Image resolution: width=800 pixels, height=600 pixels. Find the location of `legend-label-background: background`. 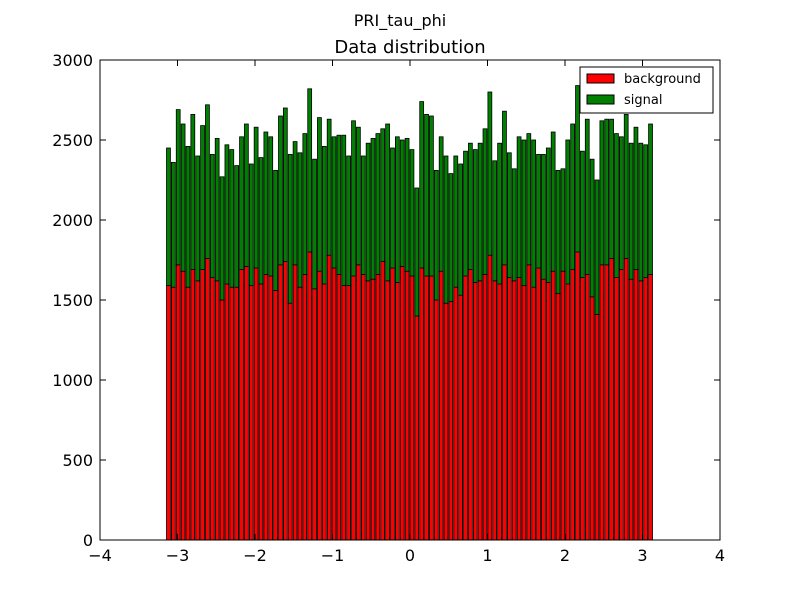

legend-label-background: background is located at coordinates (662, 79).